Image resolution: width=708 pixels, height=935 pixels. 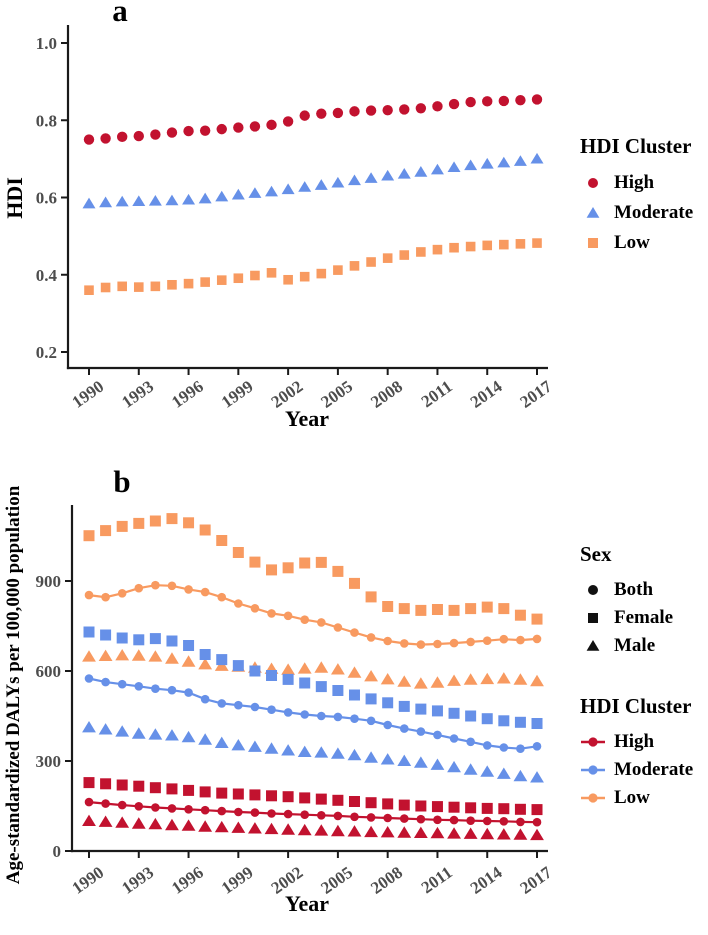 I want to click on panel-b-cluster-legend: HDI Cluster High Moderate Low, so click(x=636, y=753).